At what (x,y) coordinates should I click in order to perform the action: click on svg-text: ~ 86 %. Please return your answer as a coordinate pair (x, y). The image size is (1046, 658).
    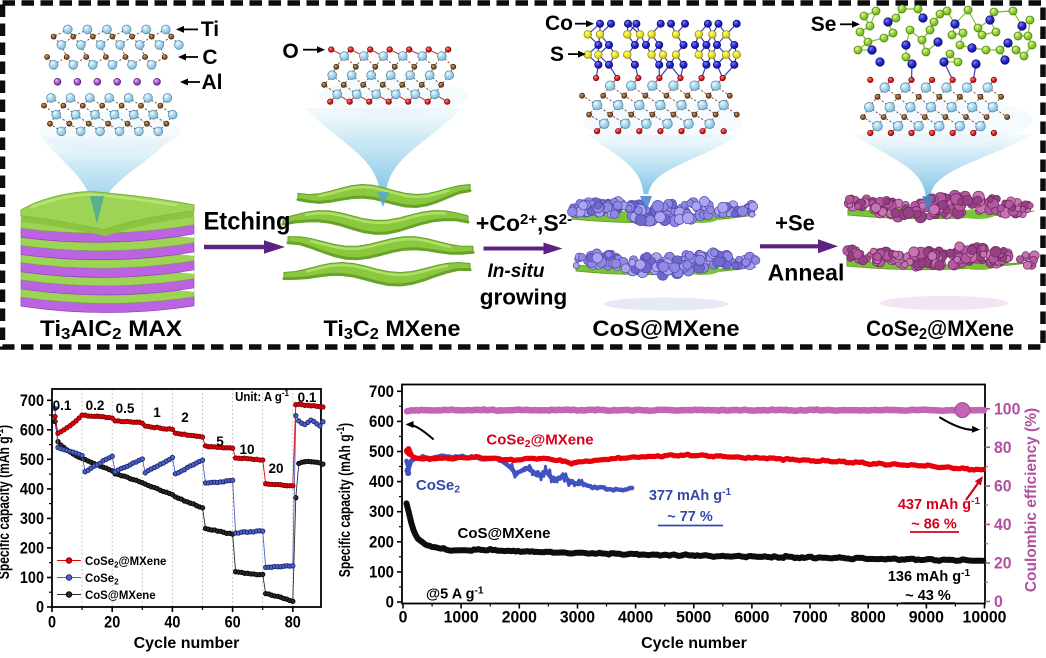
    Looking at the image, I should click on (934, 525).